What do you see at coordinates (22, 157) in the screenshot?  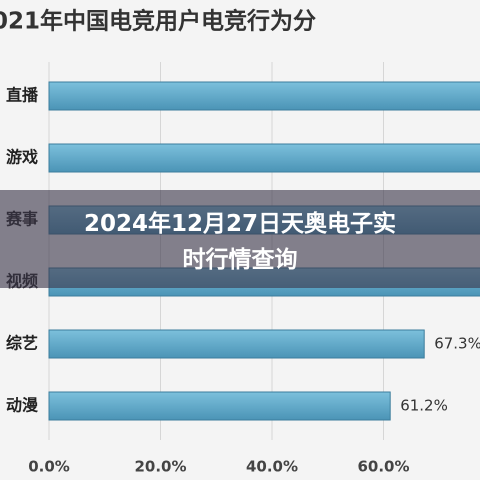 I see `y-tick-label: 游戏` at bounding box center [22, 157].